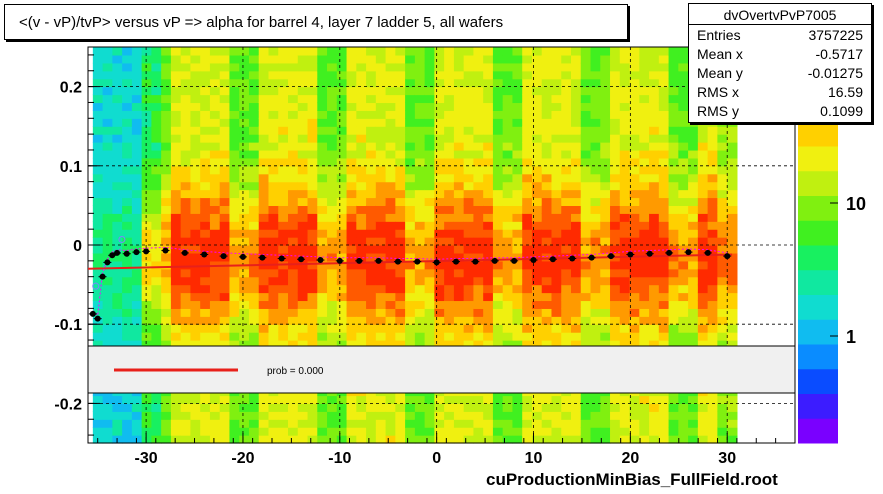 Image resolution: width=883 pixels, height=494 pixels. What do you see at coordinates (242, 256) in the screenshot?
I see `profile-point` at bounding box center [242, 256].